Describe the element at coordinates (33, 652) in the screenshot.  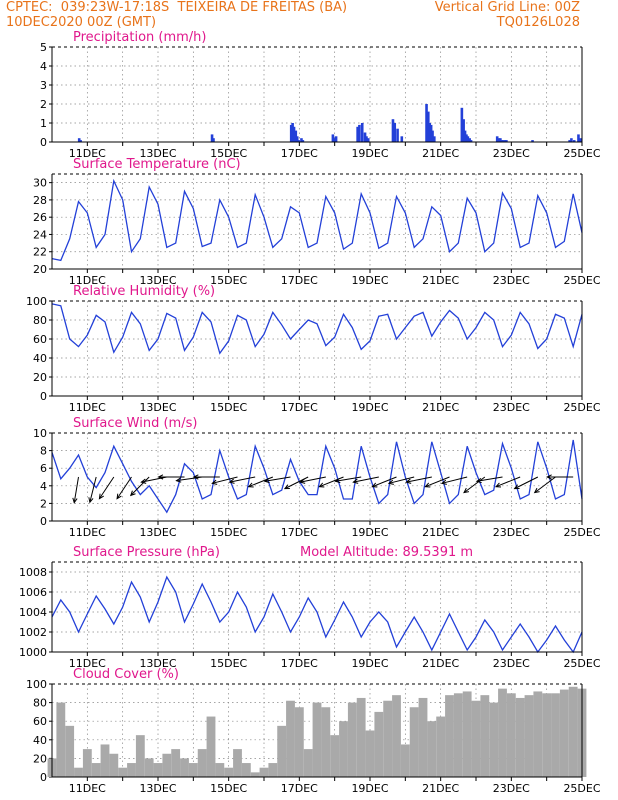
I see `pressure-ytick-label: 1000` at that location.